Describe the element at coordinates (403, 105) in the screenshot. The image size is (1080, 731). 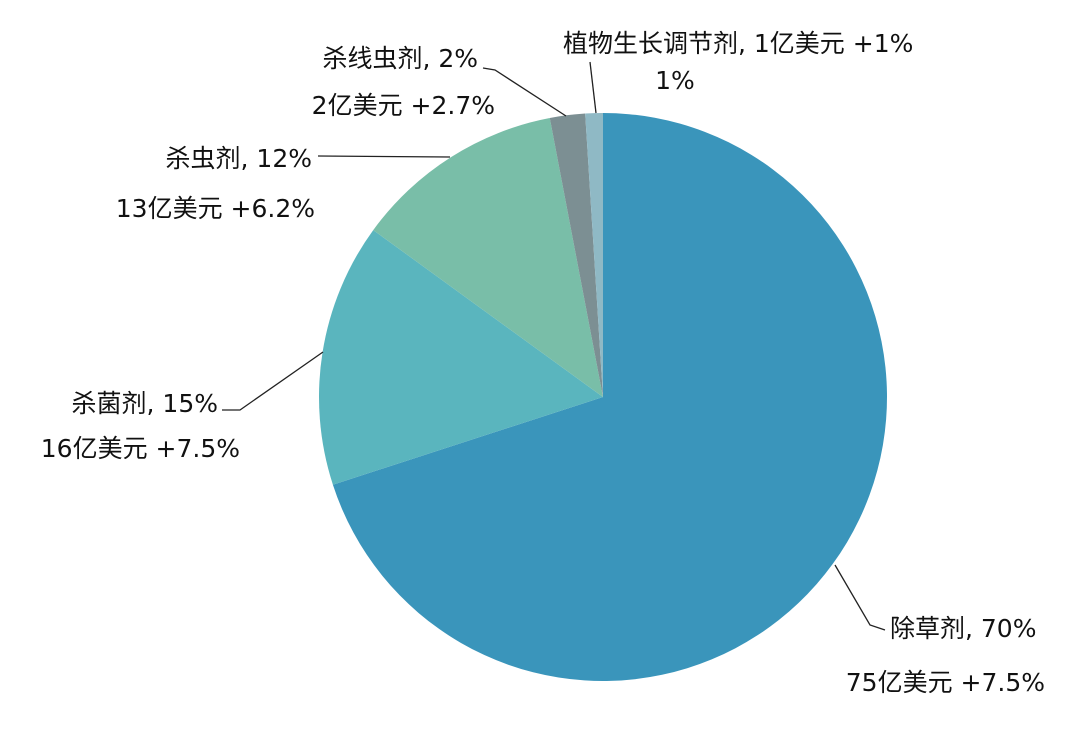
I see `annotation: 2亿美元 +2.7%` at that location.